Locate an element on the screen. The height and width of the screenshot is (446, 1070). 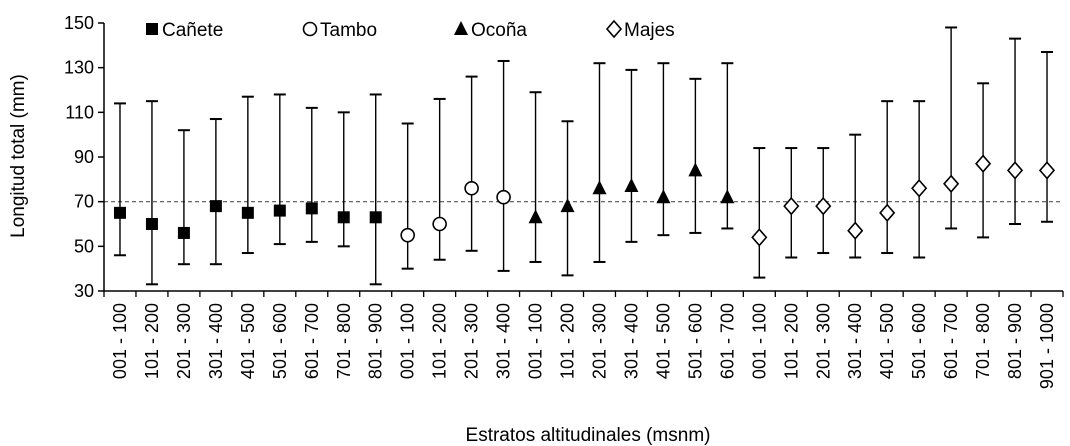
legend-item: Cañete is located at coordinates (184, 30).